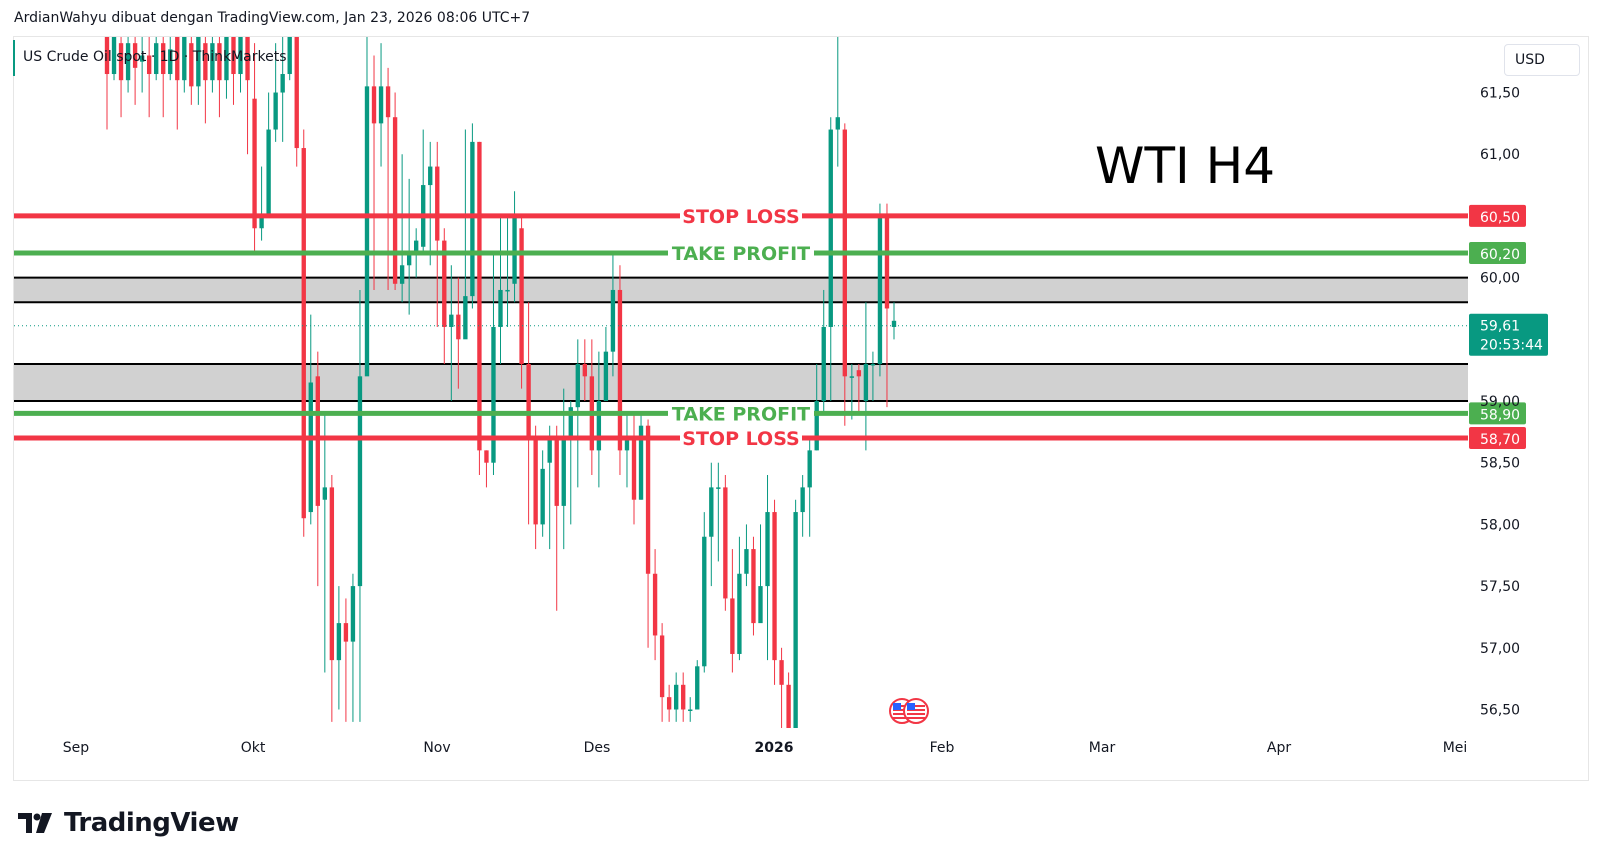  What do you see at coordinates (1542, 60) in the screenshot?
I see `currency-selector: USD` at bounding box center [1542, 60].